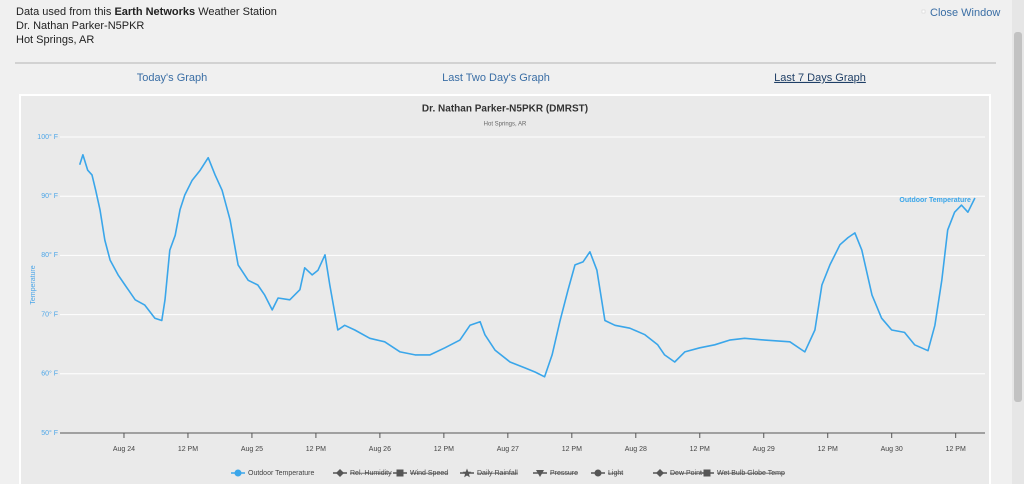 Image resolution: width=1024 pixels, height=484 pixels. What do you see at coordinates (49, 374) in the screenshot?
I see `y-tick-label: 60° F` at bounding box center [49, 374].